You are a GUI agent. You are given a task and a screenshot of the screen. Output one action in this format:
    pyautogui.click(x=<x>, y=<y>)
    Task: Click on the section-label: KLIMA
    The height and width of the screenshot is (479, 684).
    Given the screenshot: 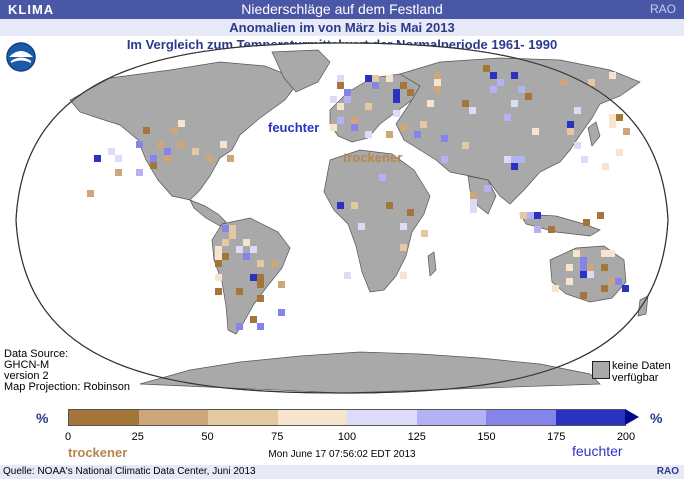 What is the action you would take?
    pyautogui.click(x=31, y=9)
    